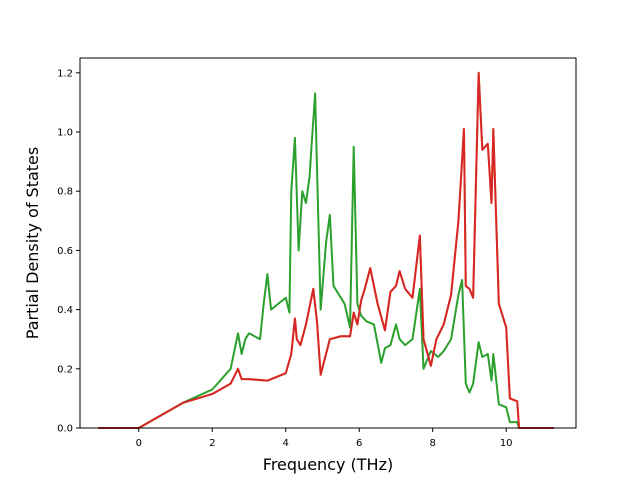 The image size is (640, 480). What do you see at coordinates (359, 443) in the screenshot?
I see `x-tick-label: 6` at bounding box center [359, 443].